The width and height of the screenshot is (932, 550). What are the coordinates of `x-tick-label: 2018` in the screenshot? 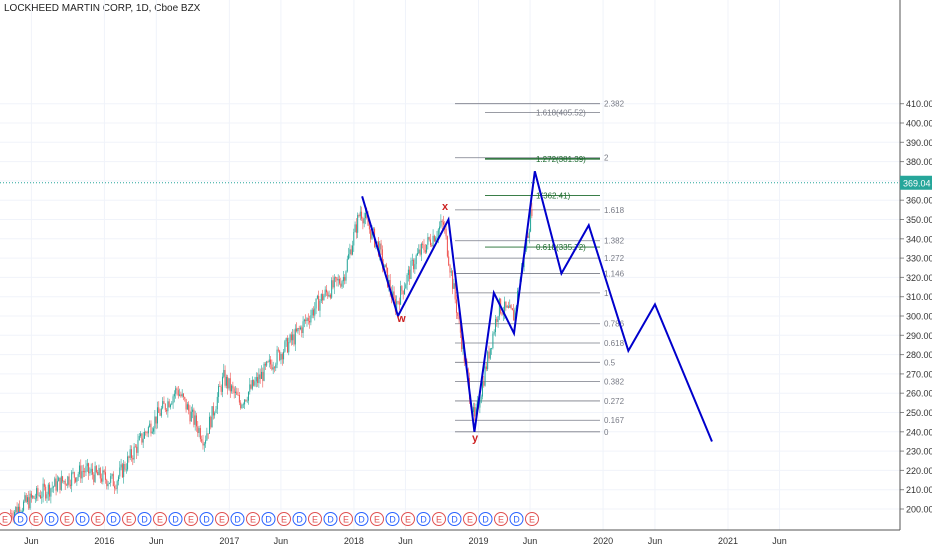 It's located at (354, 541).